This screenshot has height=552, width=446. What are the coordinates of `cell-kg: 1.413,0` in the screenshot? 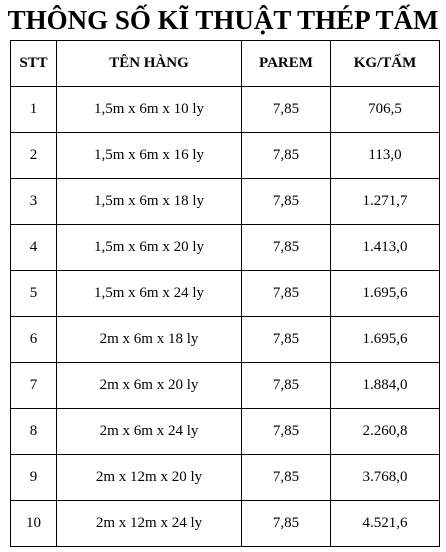 It's located at (385, 247).